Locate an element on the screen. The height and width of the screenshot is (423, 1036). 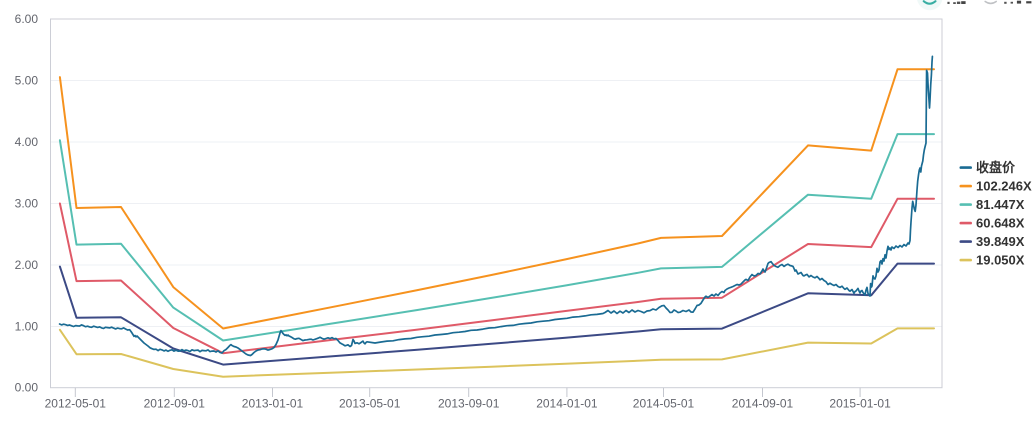
svg-text: 2013-09-01 is located at coordinates (469, 404).